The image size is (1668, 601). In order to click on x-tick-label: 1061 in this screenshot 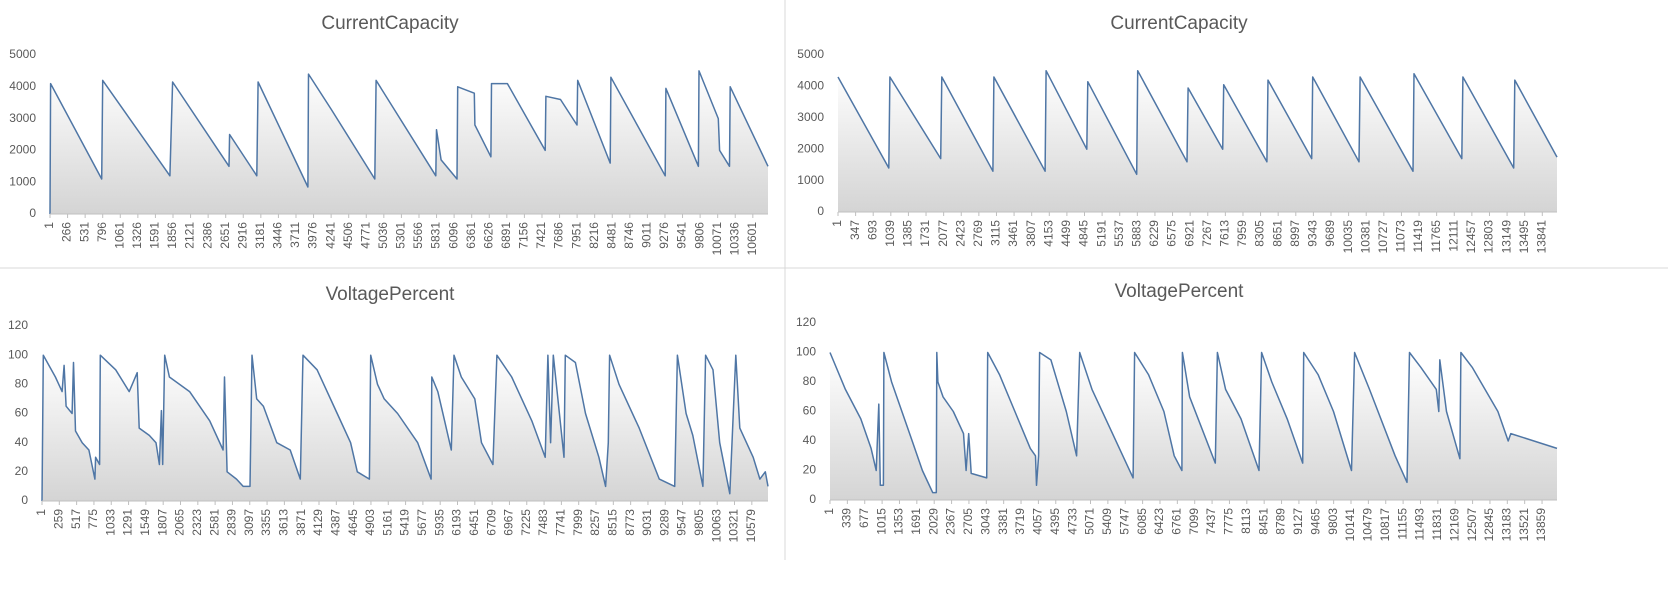, I will do `click(119, 235)`.